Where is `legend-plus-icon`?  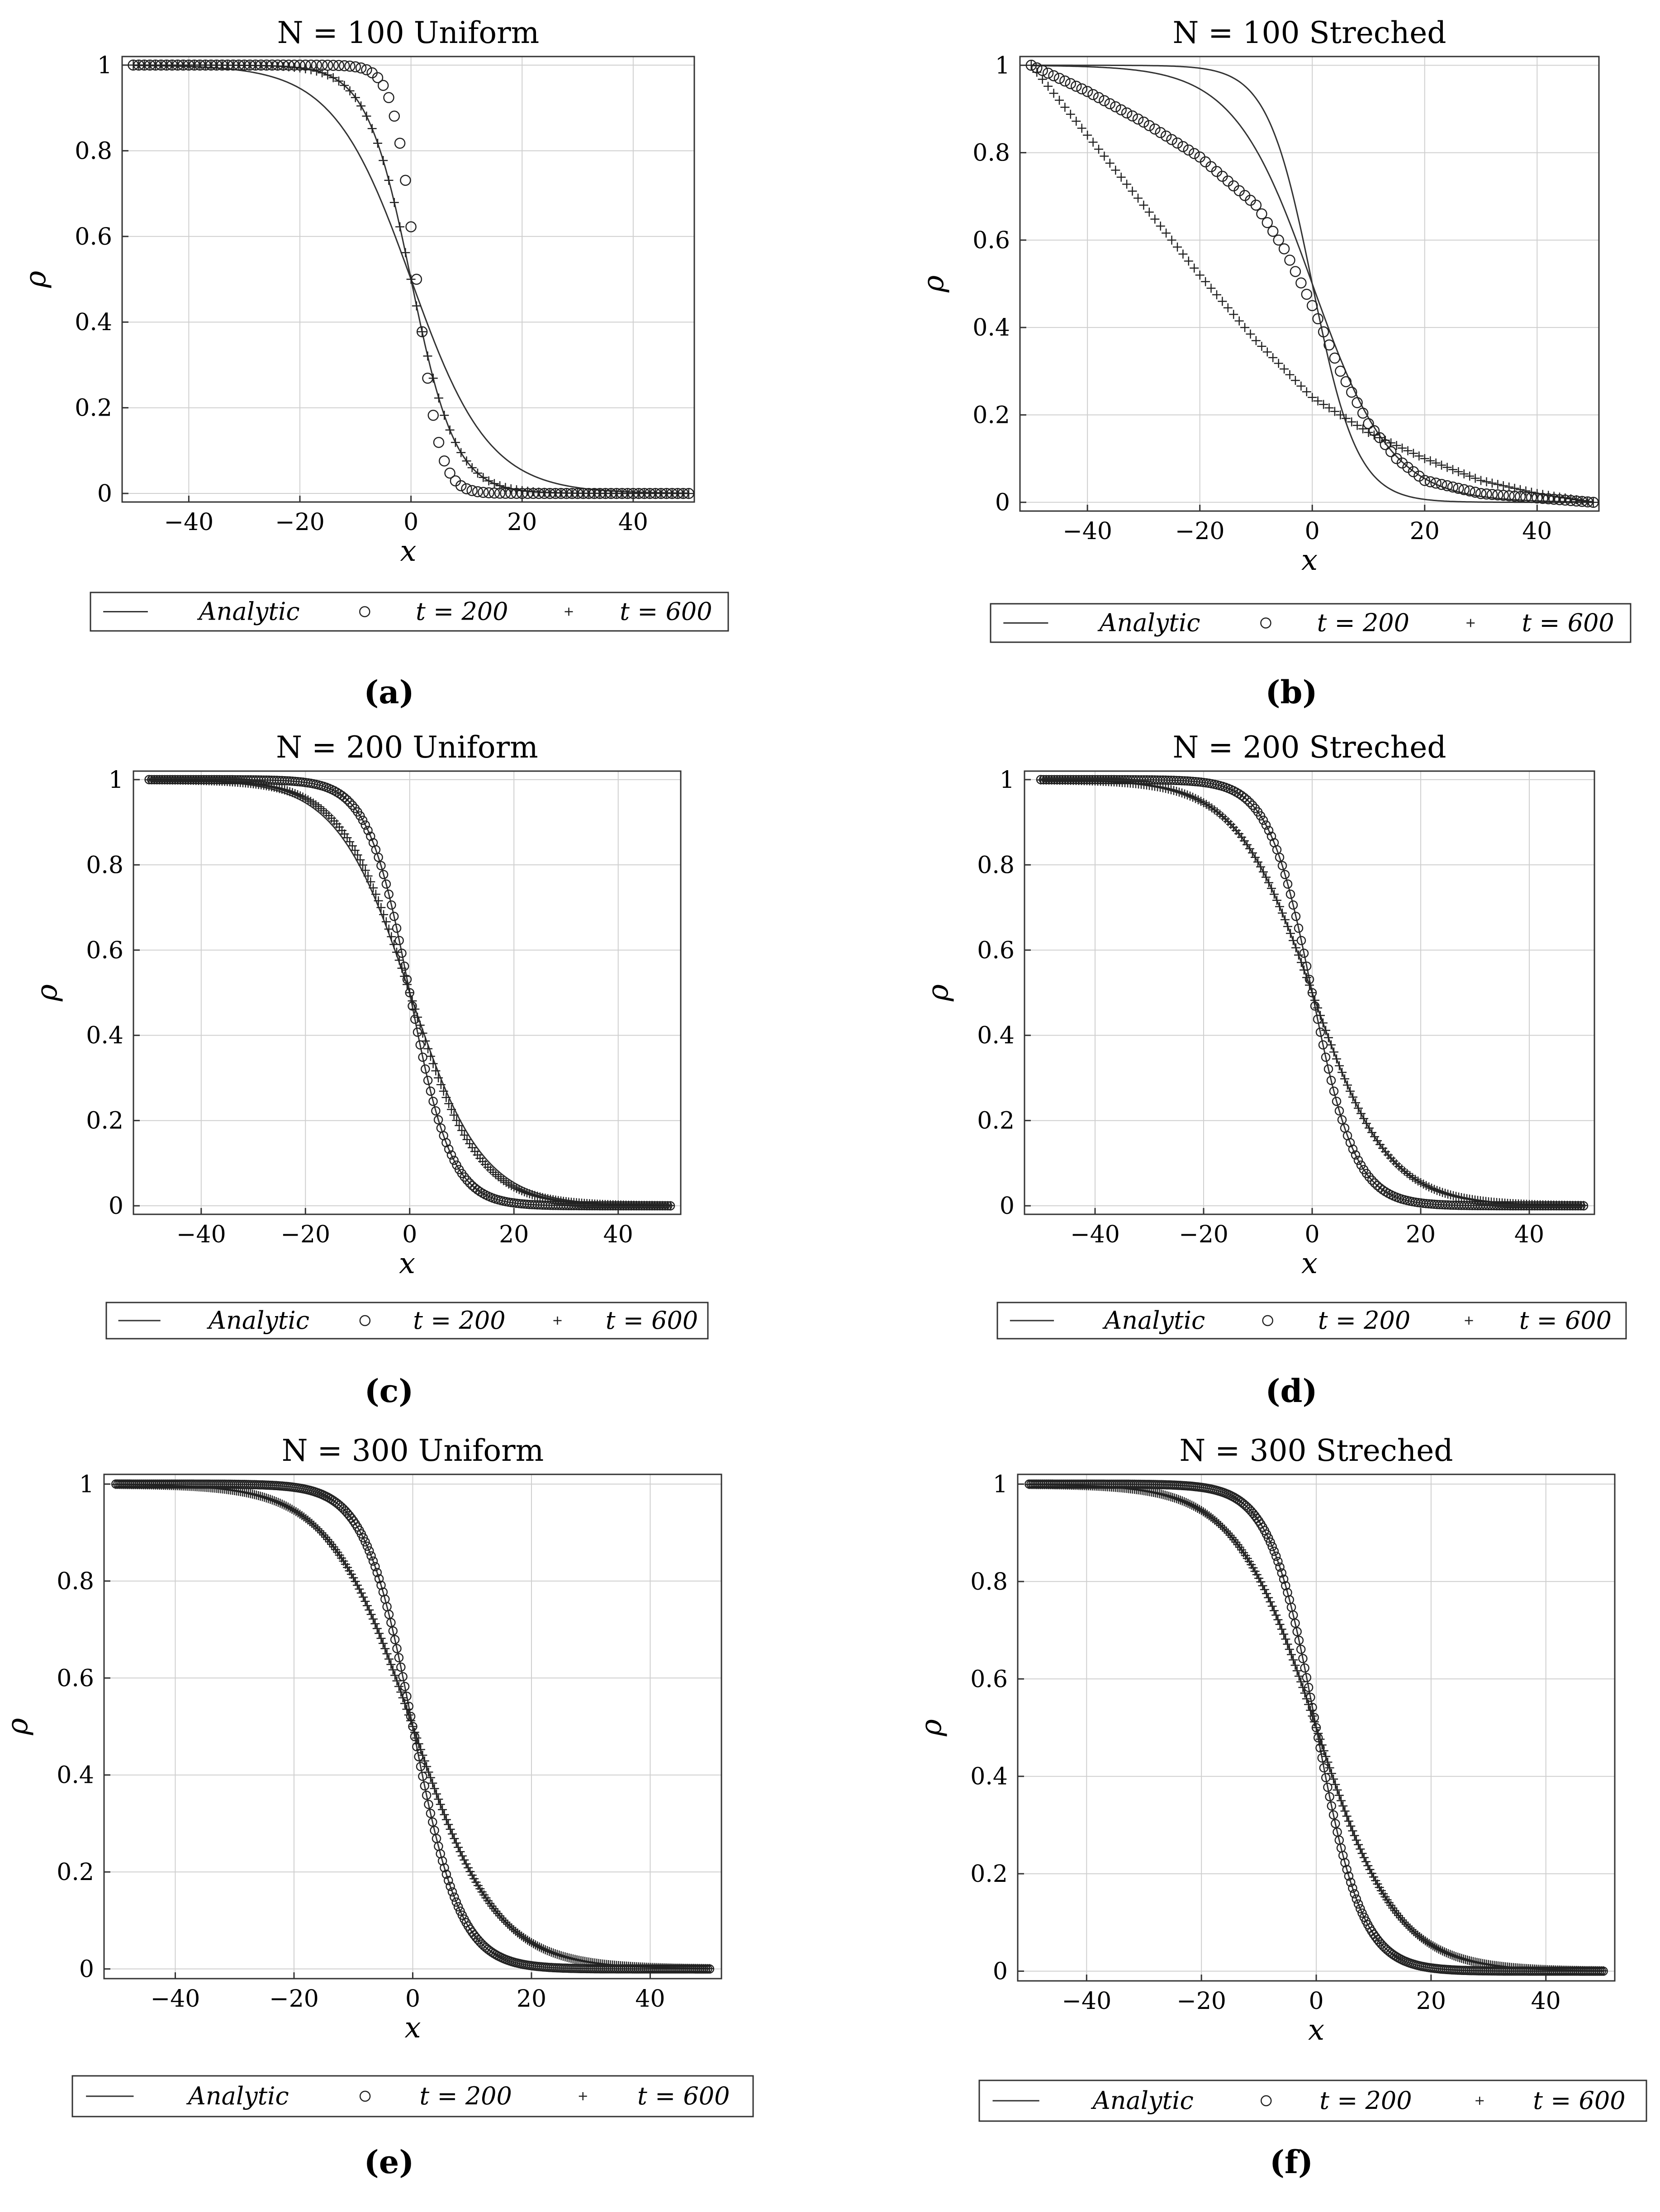
legend-plus-icon is located at coordinates (1470, 623).